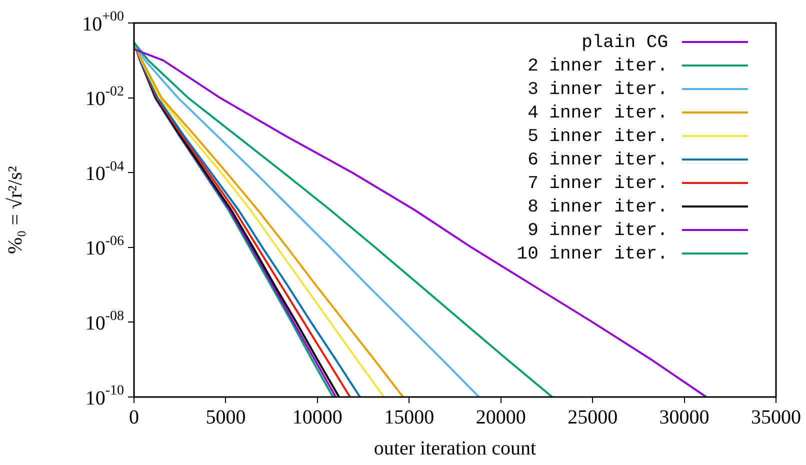  Describe the element at coordinates (501, 417) in the screenshot. I see `x-tick-label: 20000` at that location.